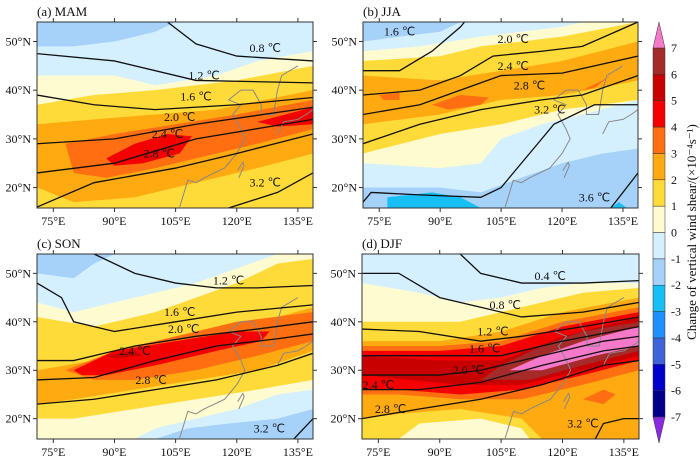 This screenshot has height=462, width=700. I want to click on lon-label: 135°E, so click(298, 221).